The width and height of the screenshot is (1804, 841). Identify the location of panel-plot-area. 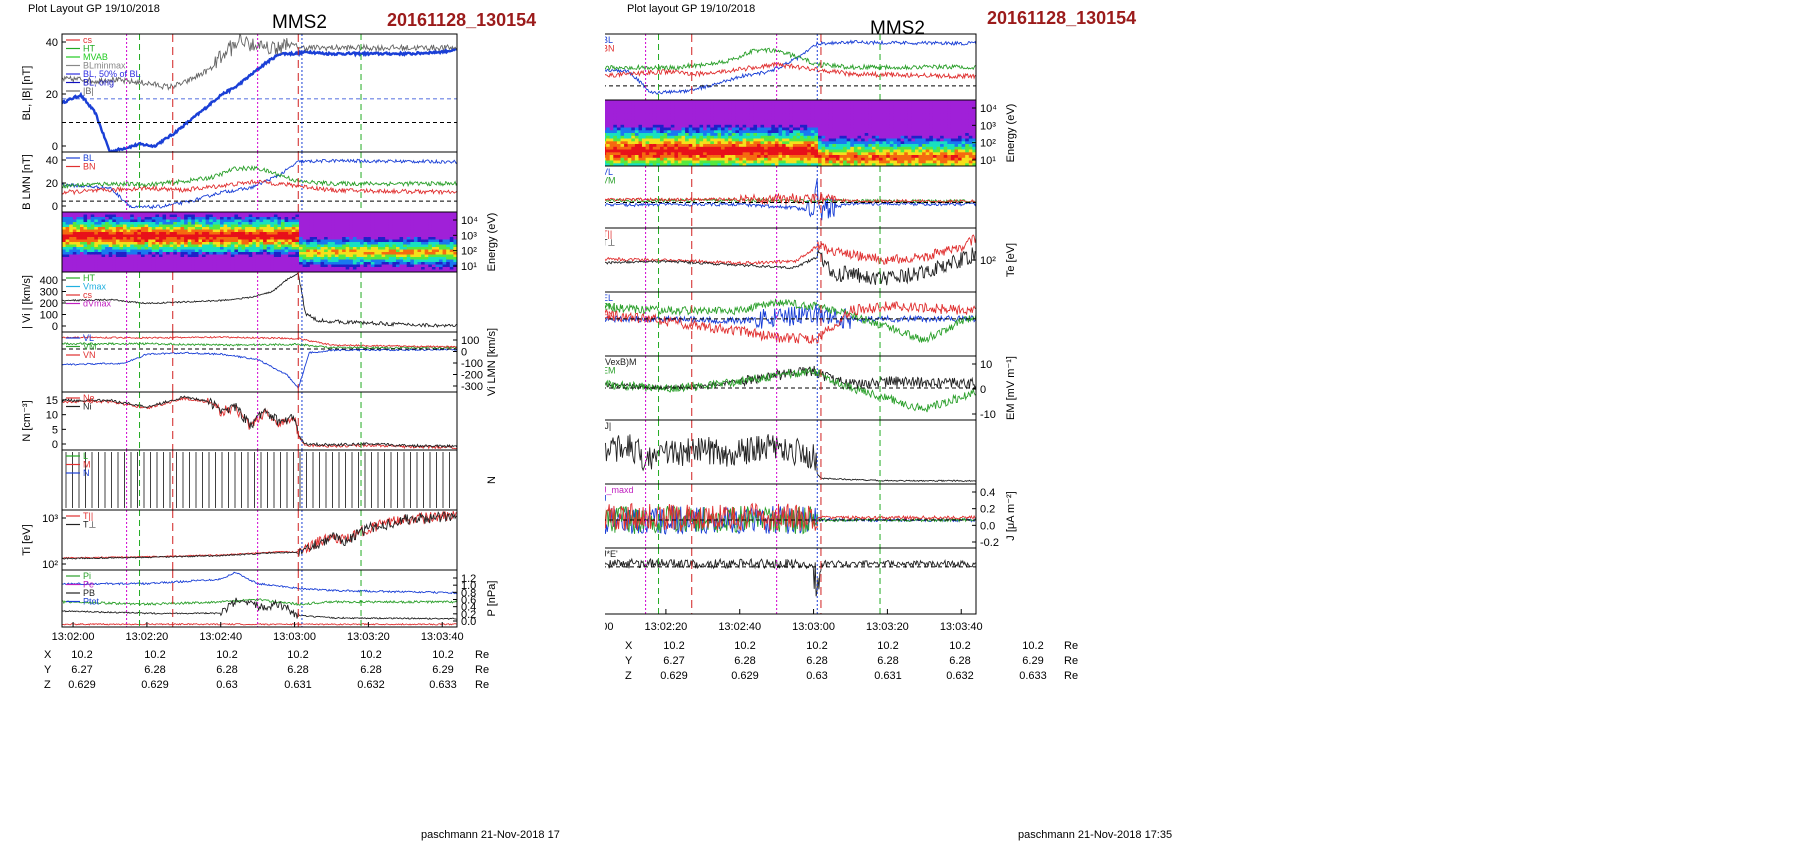
(259, 540).